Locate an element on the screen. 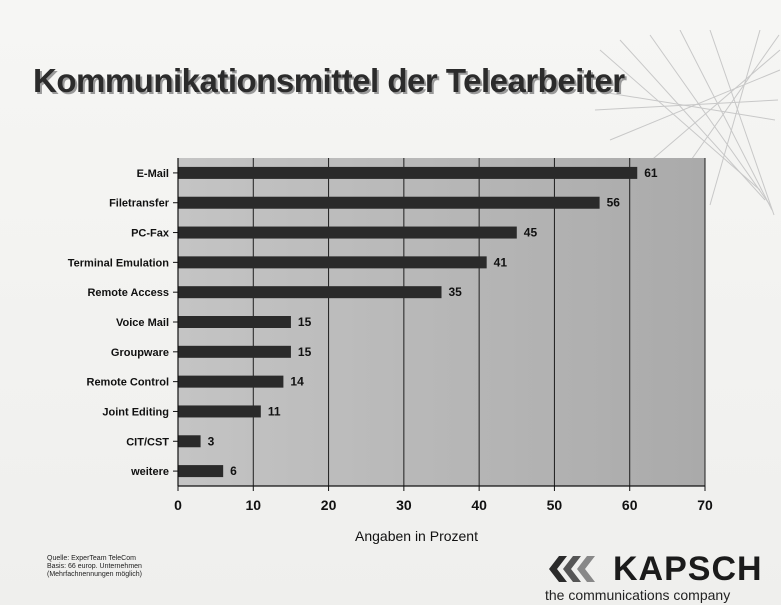 The width and height of the screenshot is (781, 605). data-label: 35 is located at coordinates (456, 292).